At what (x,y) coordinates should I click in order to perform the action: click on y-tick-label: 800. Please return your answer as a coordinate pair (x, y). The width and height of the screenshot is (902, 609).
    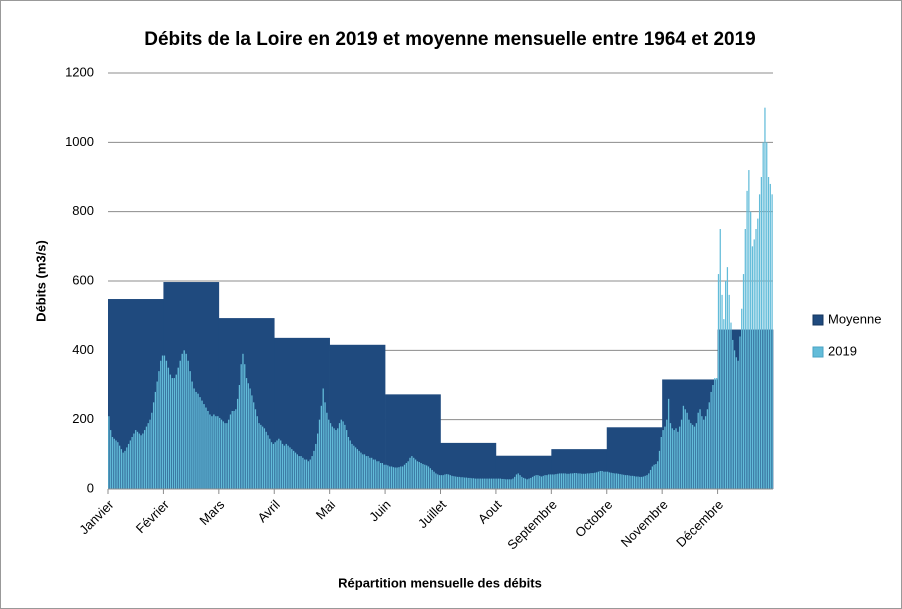
    Looking at the image, I should click on (83, 210).